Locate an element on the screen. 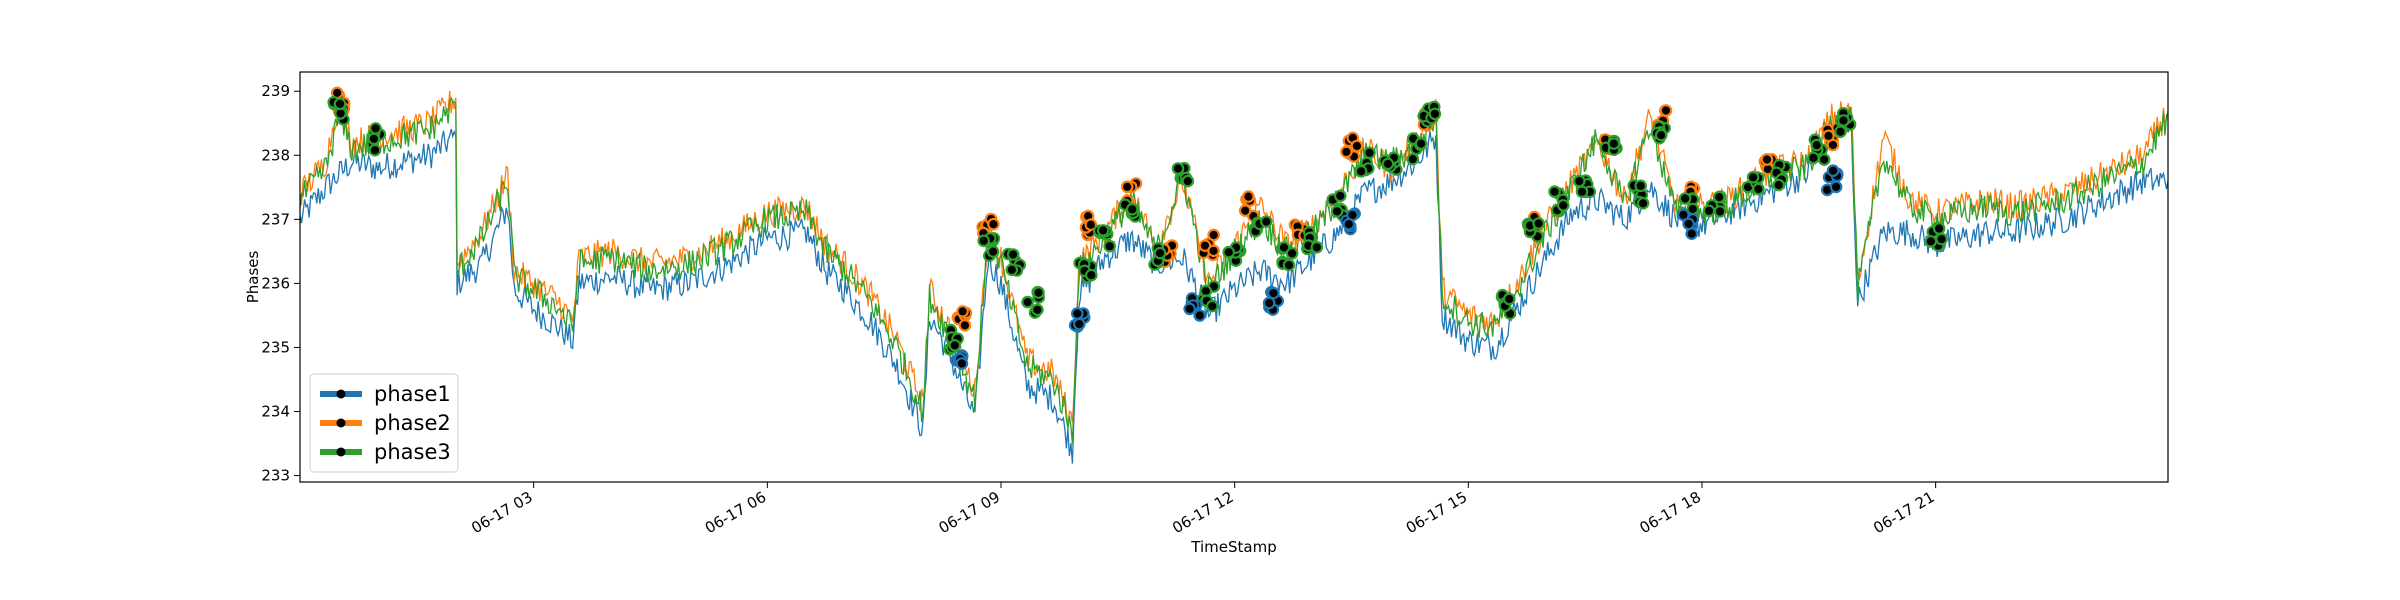 The image size is (2400, 600). legend-marker-phase2 is located at coordinates (341, 423).